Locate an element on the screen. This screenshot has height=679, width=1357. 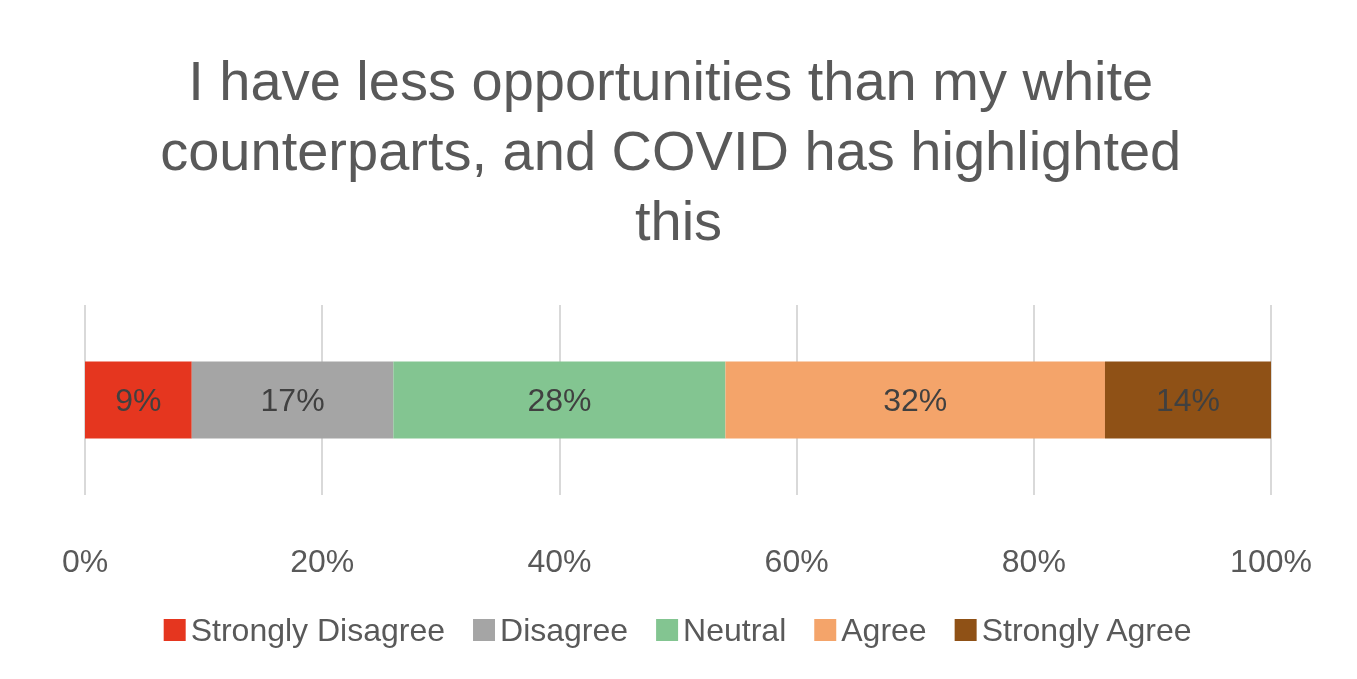
x-tick-label: 40% is located at coordinates (559, 561).